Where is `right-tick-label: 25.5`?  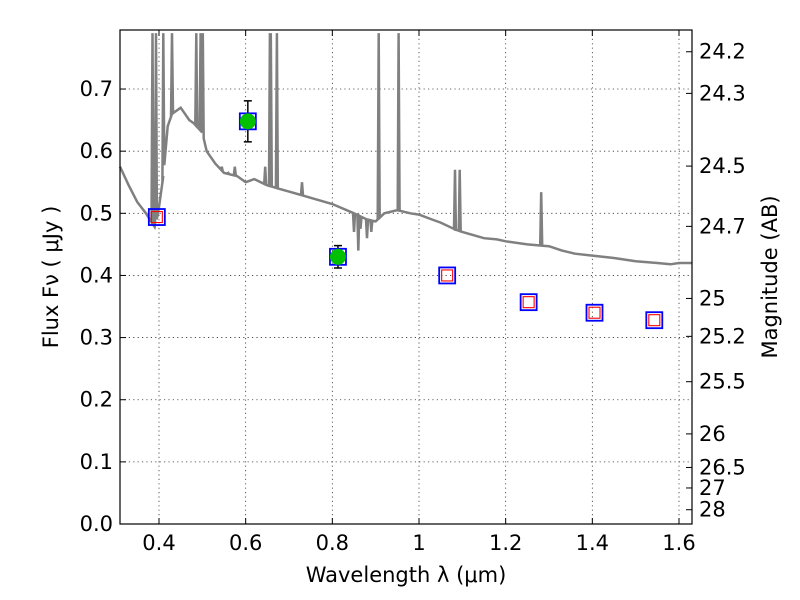 right-tick-label: 25.5 is located at coordinates (722, 382).